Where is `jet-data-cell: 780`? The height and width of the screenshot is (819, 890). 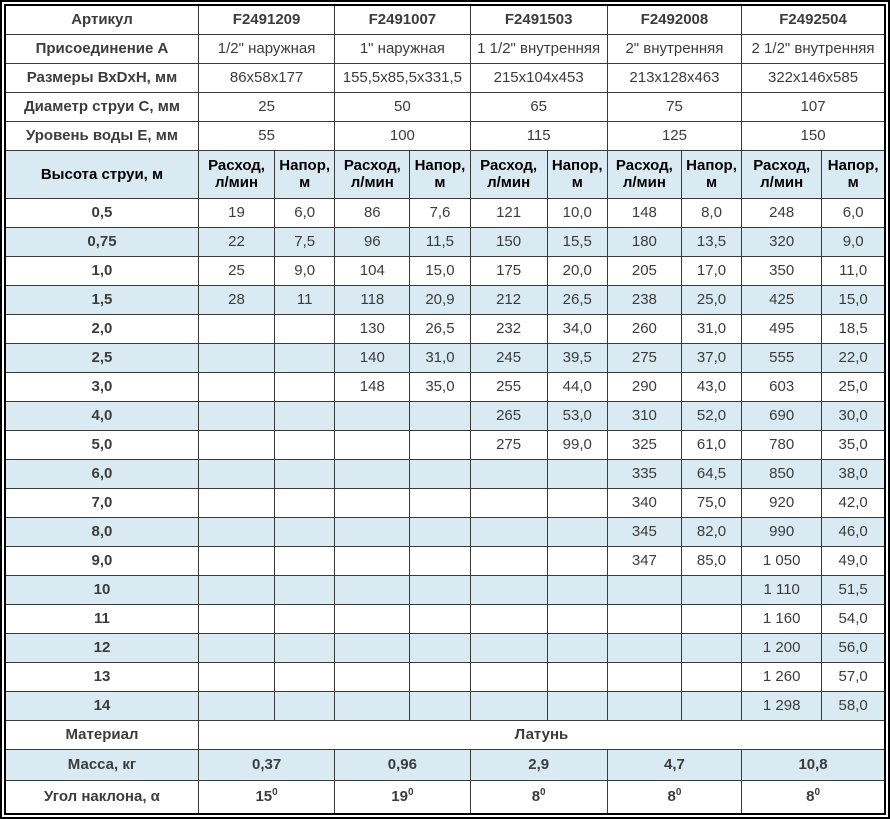
jet-data-cell: 780 is located at coordinates (782, 444).